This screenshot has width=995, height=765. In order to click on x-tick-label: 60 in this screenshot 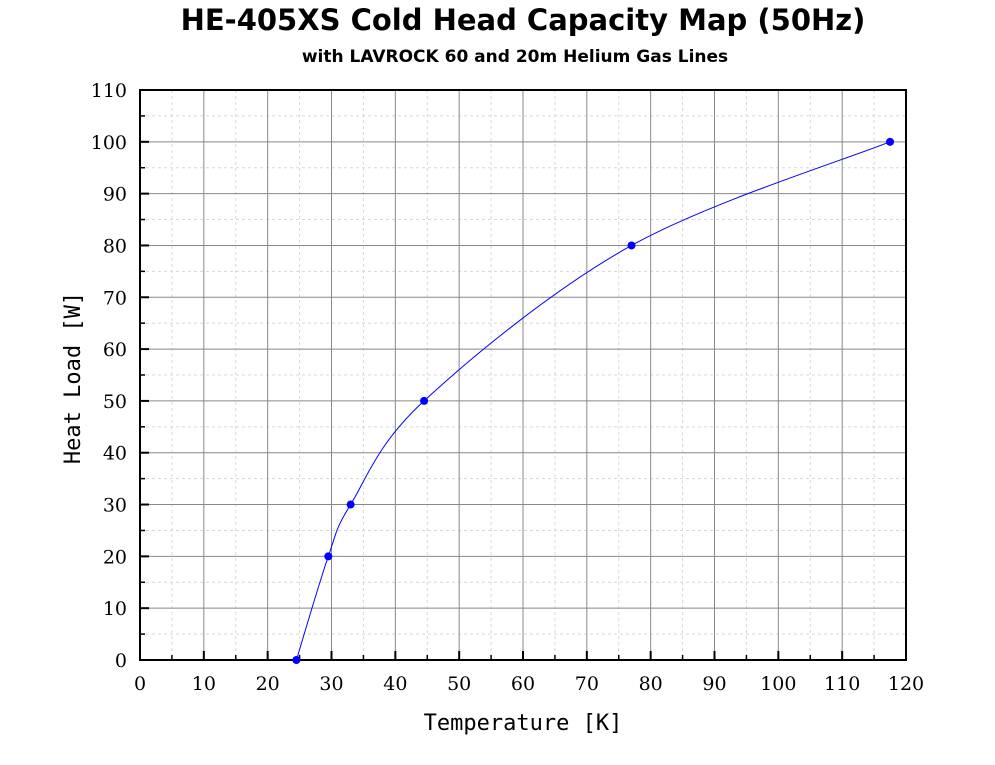, I will do `click(523, 684)`.